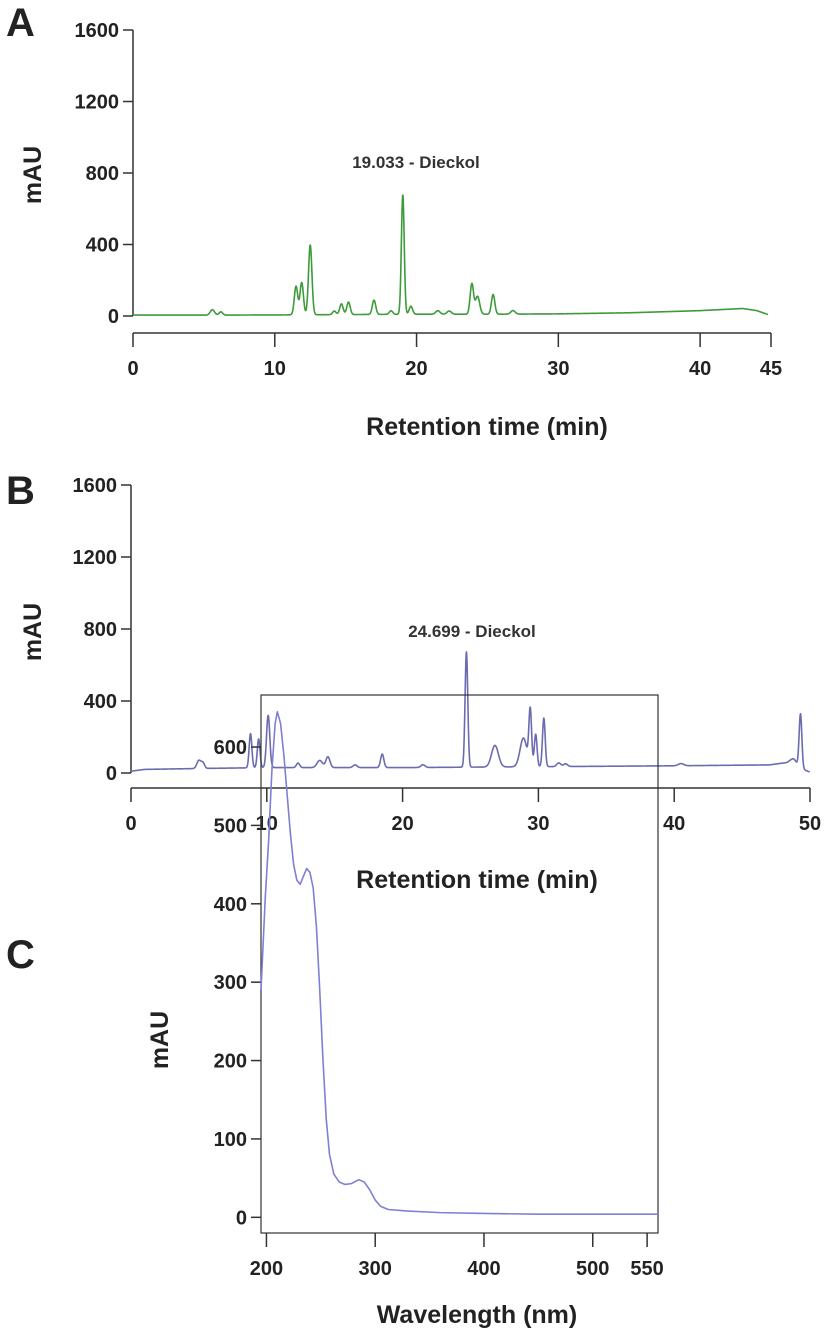 This screenshot has height=1335, width=827. I want to click on x-tick-label-a: 45, so click(771, 369).